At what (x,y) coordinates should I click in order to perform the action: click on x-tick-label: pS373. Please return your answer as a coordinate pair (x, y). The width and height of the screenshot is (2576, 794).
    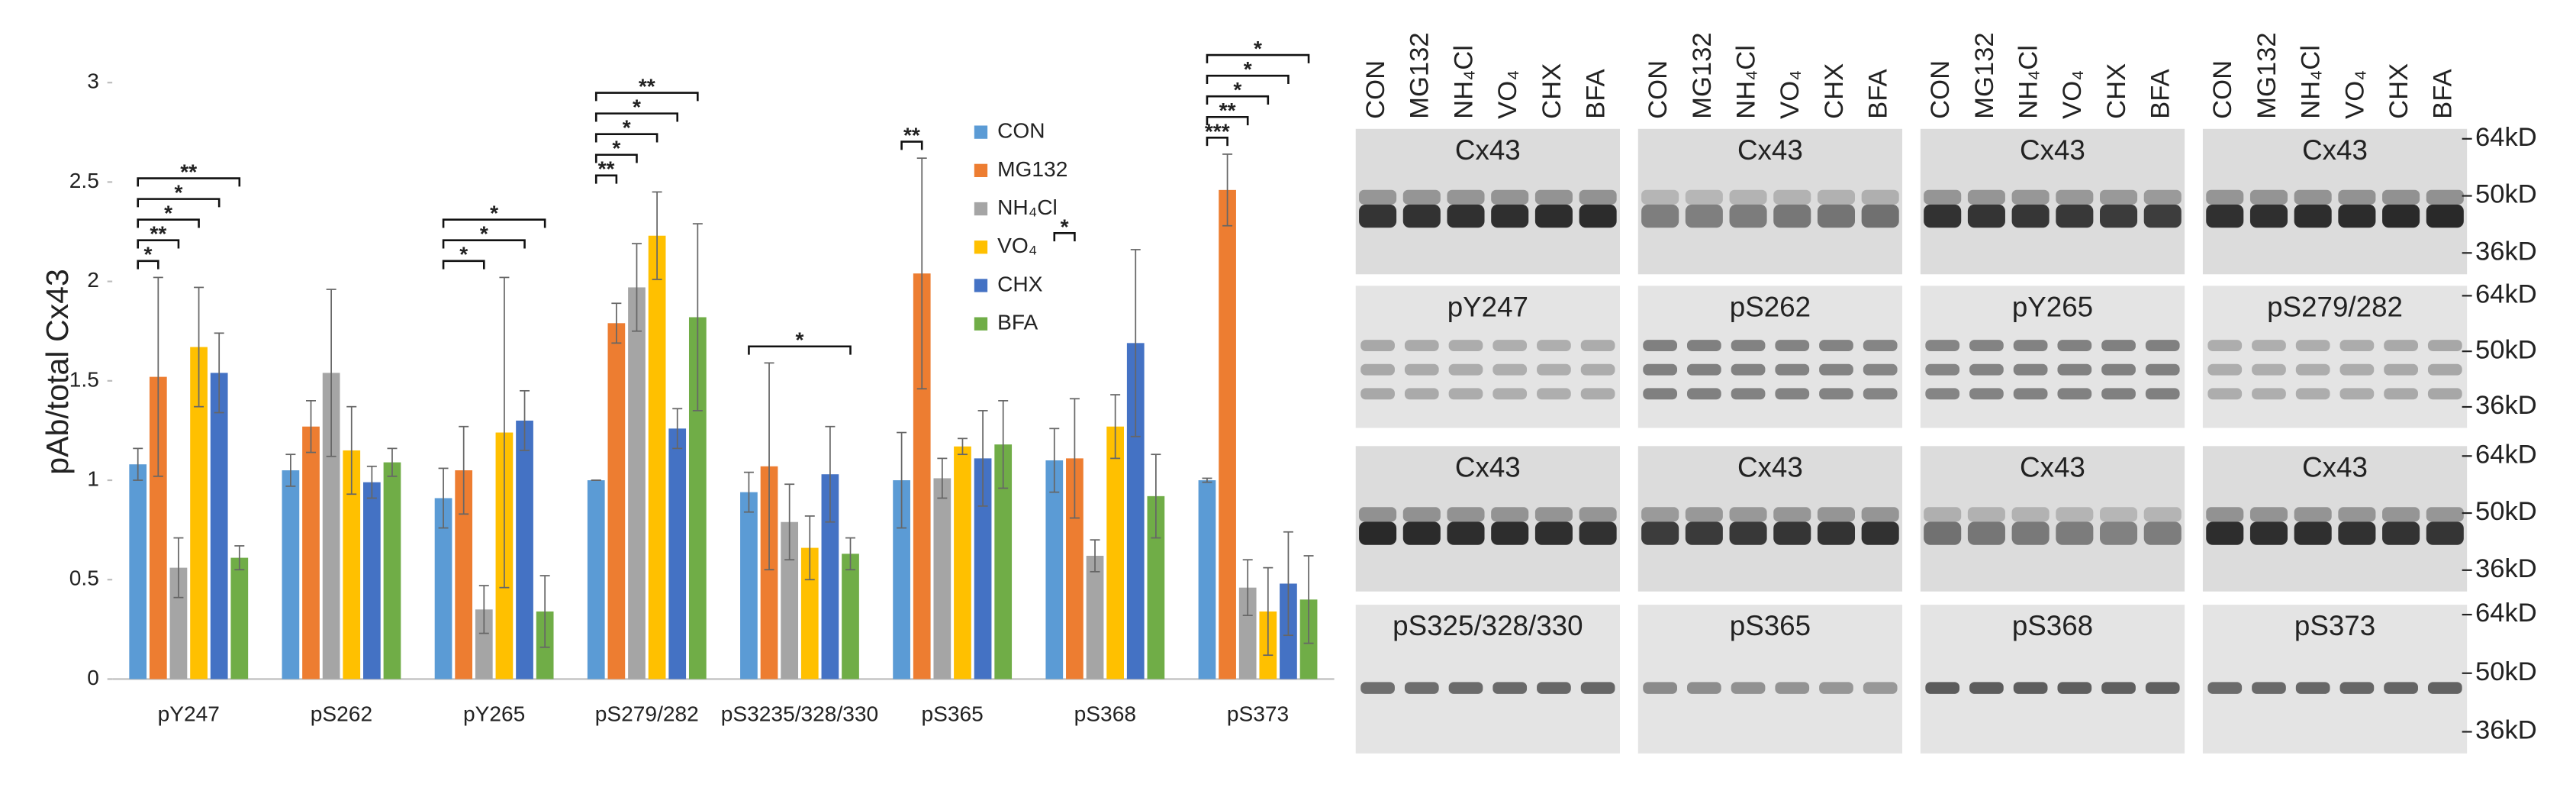
    Looking at the image, I should click on (1258, 713).